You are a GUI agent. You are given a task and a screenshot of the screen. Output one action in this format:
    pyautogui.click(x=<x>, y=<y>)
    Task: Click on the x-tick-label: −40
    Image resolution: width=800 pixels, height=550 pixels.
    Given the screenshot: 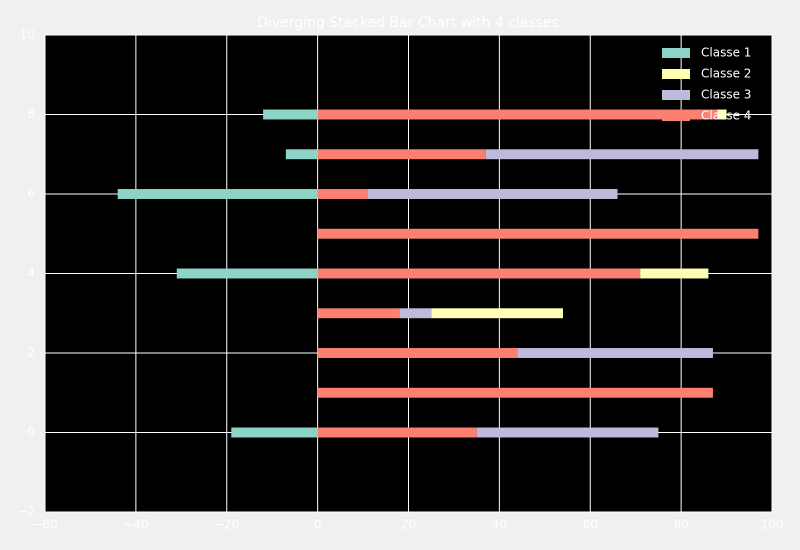 What is the action you would take?
    pyautogui.click(x=135, y=525)
    